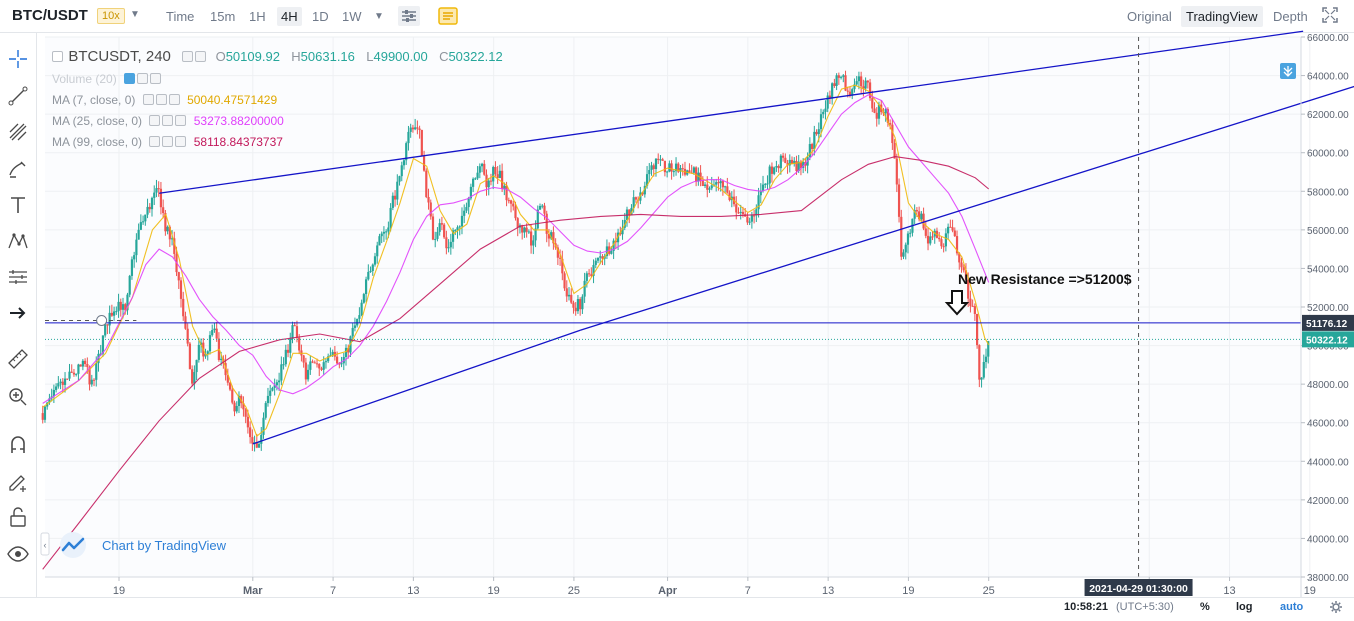 This screenshot has height=621, width=1354. What do you see at coordinates (1290, 16) in the screenshot?
I see `view-depth: Depth` at bounding box center [1290, 16].